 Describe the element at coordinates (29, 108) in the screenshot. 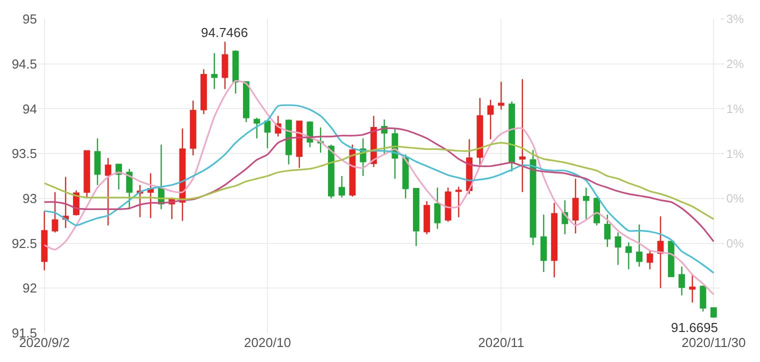

I see `y-tick-label: 94` at that location.